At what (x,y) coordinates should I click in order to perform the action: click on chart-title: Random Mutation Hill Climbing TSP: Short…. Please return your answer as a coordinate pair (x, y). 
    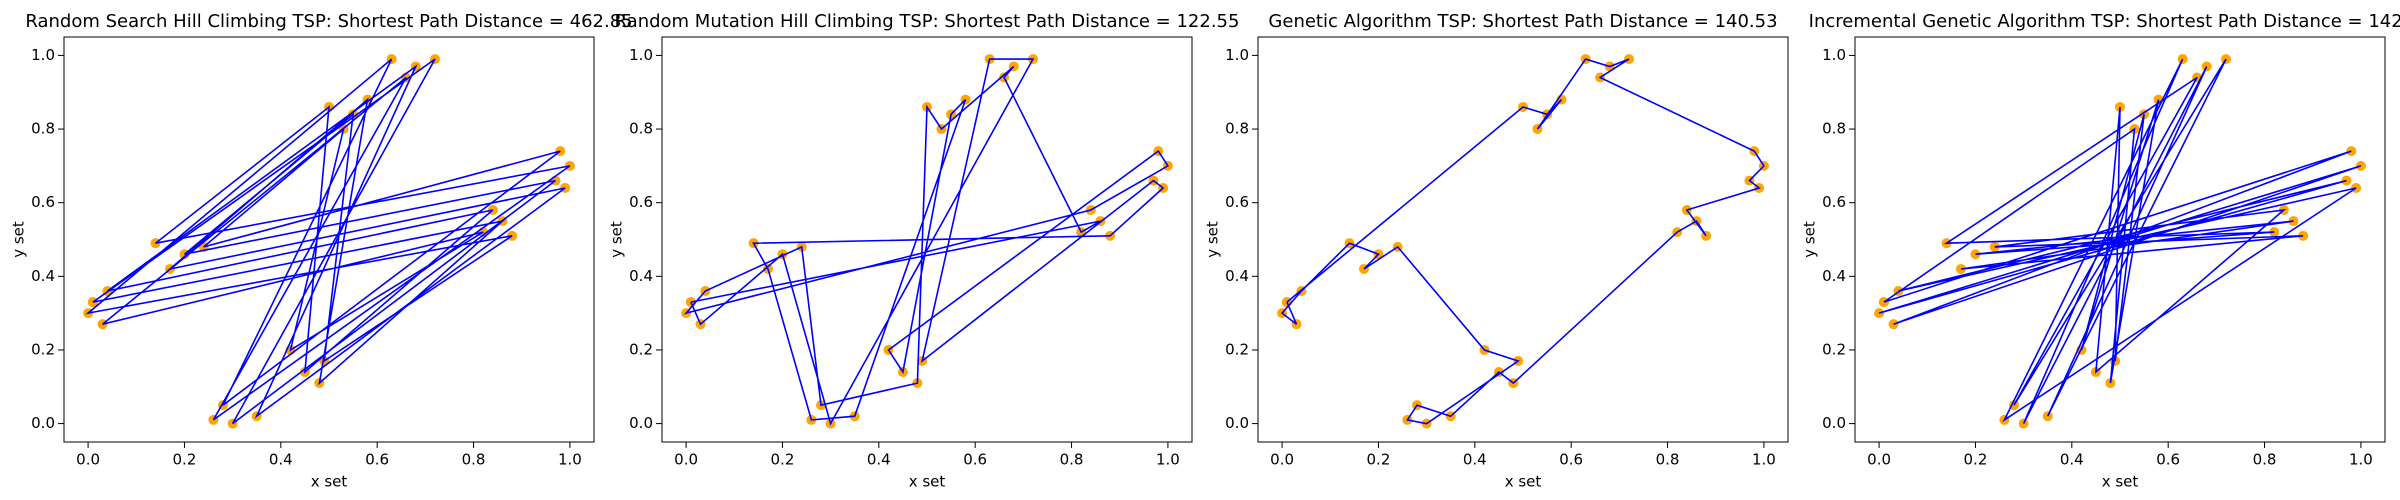
    Looking at the image, I should click on (927, 21).